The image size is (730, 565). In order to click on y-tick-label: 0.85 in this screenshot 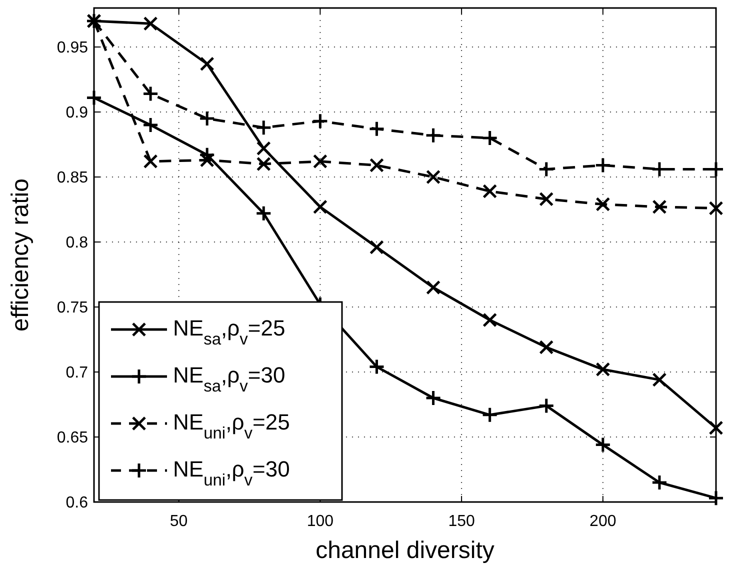, I will do `click(72, 178)`.